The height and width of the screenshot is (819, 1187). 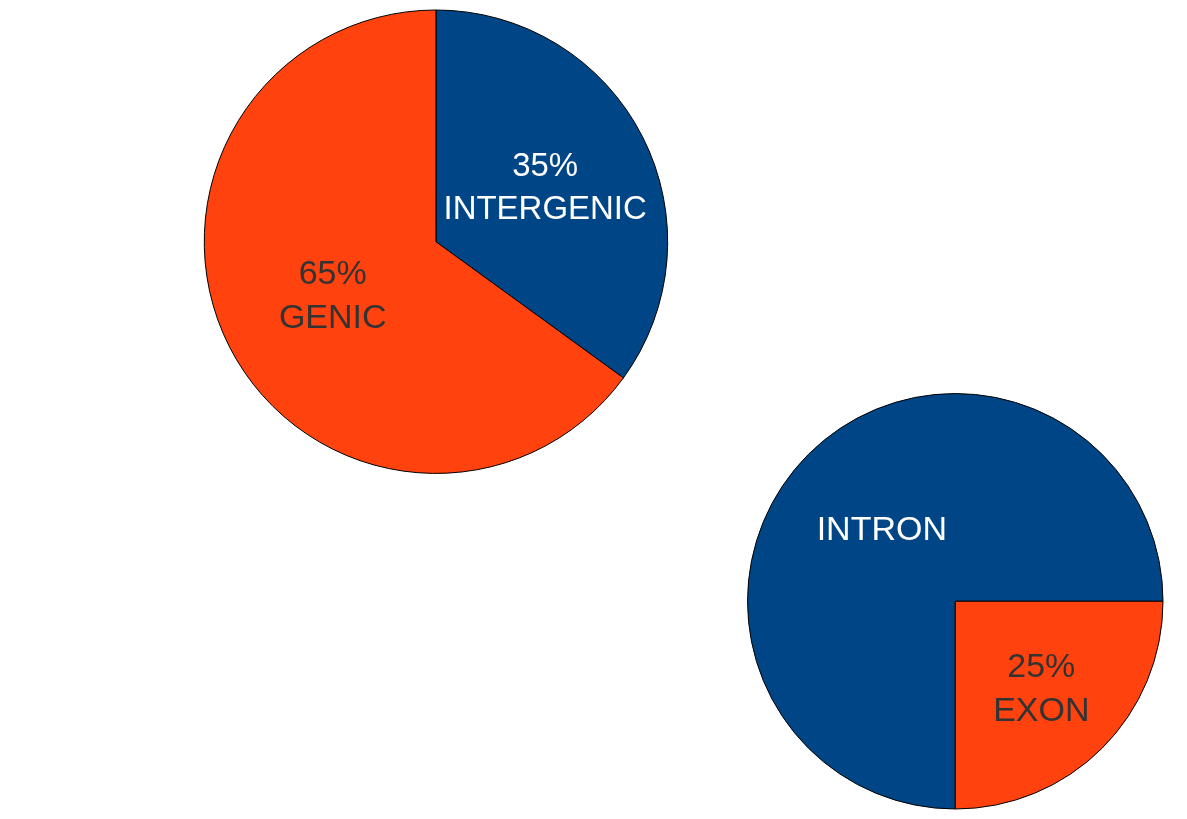 I want to click on slice-label: INTRON, so click(x=881, y=527).